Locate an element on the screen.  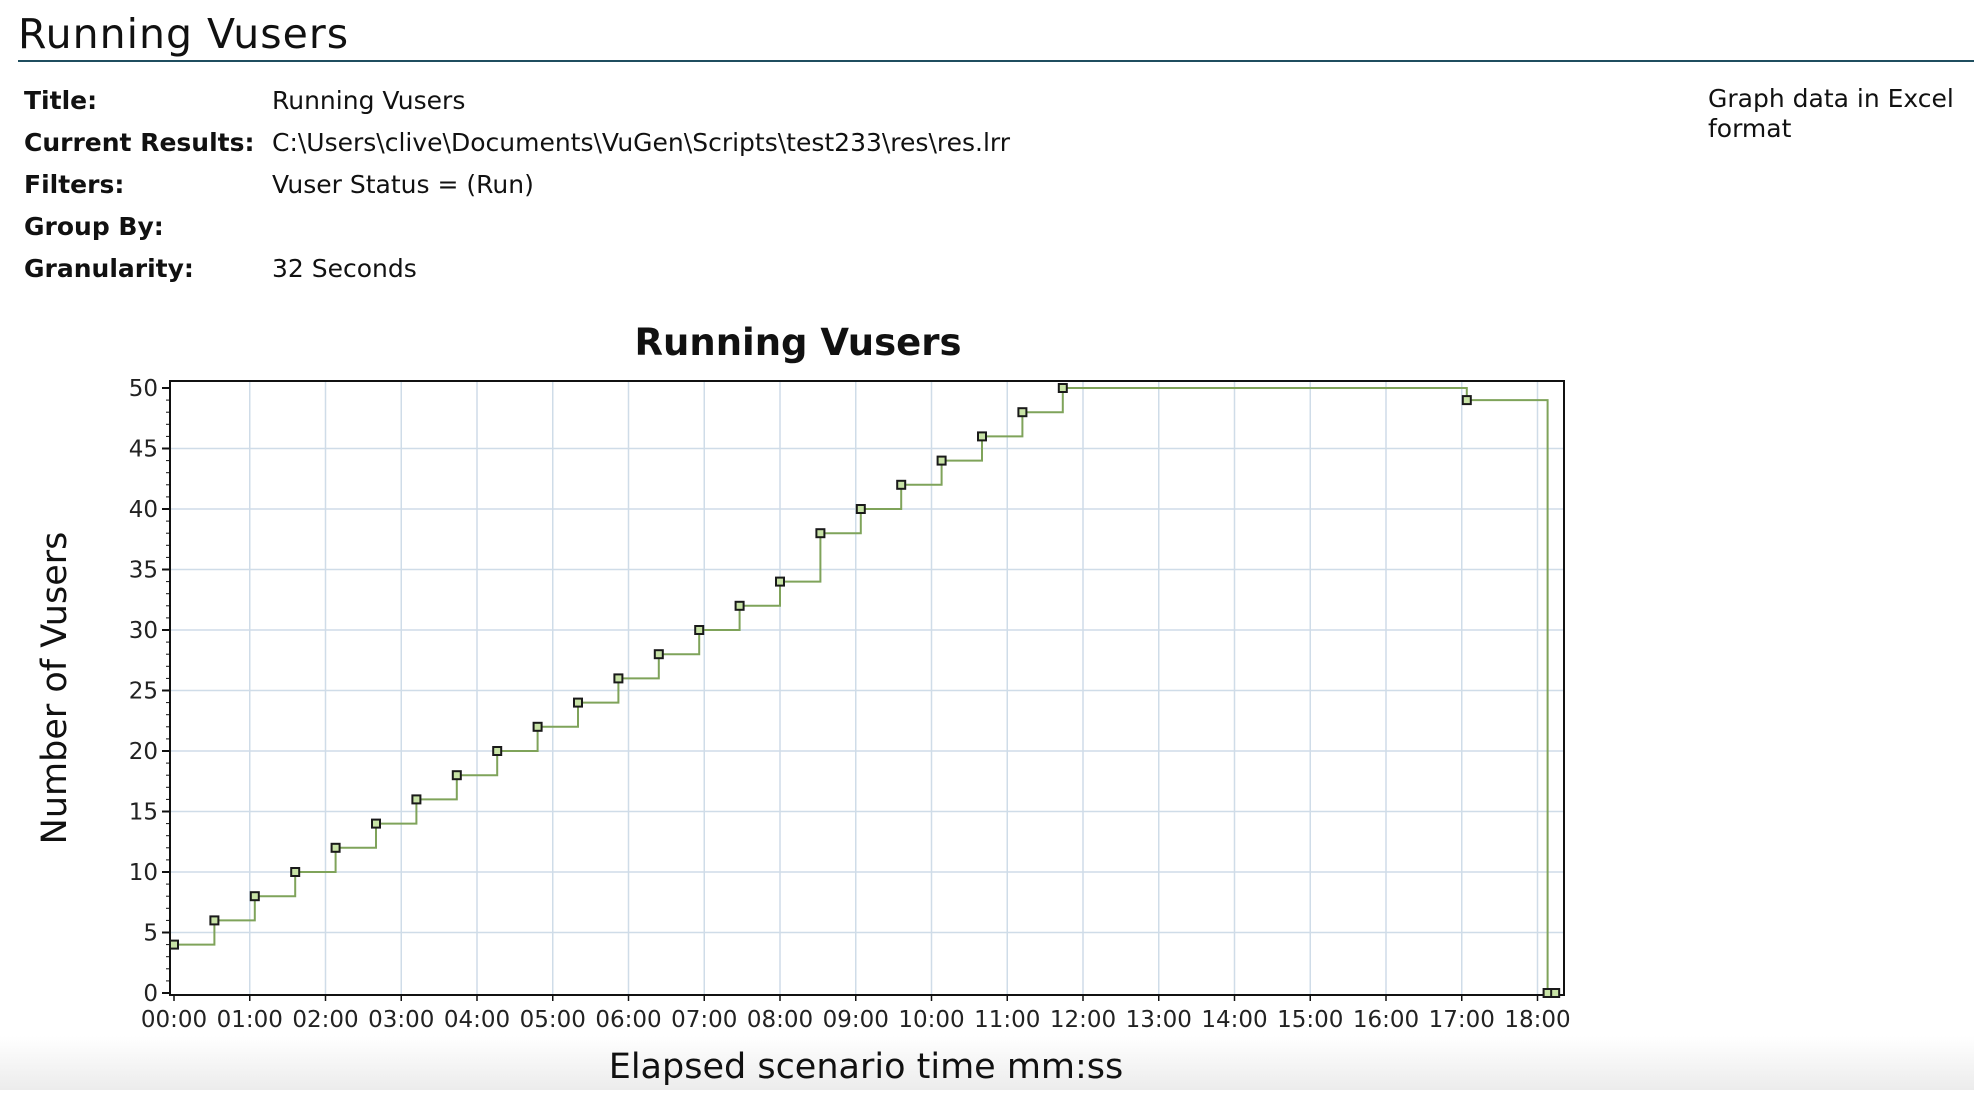
x-tick-label: 15:00 is located at coordinates (1310, 1020).